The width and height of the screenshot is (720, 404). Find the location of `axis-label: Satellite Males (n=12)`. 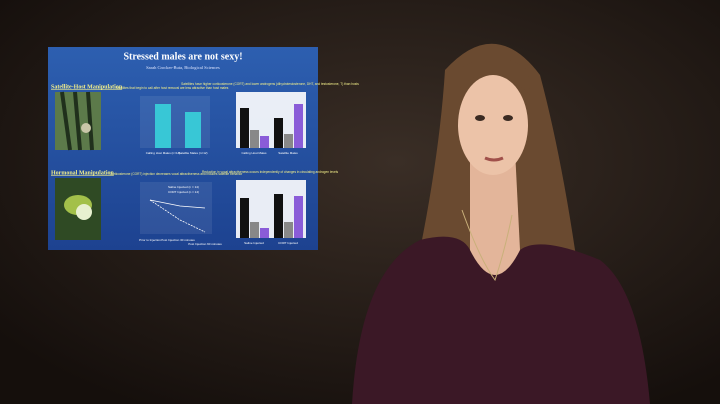

axis-label: Satellite Males (n=12) is located at coordinates (192, 153).